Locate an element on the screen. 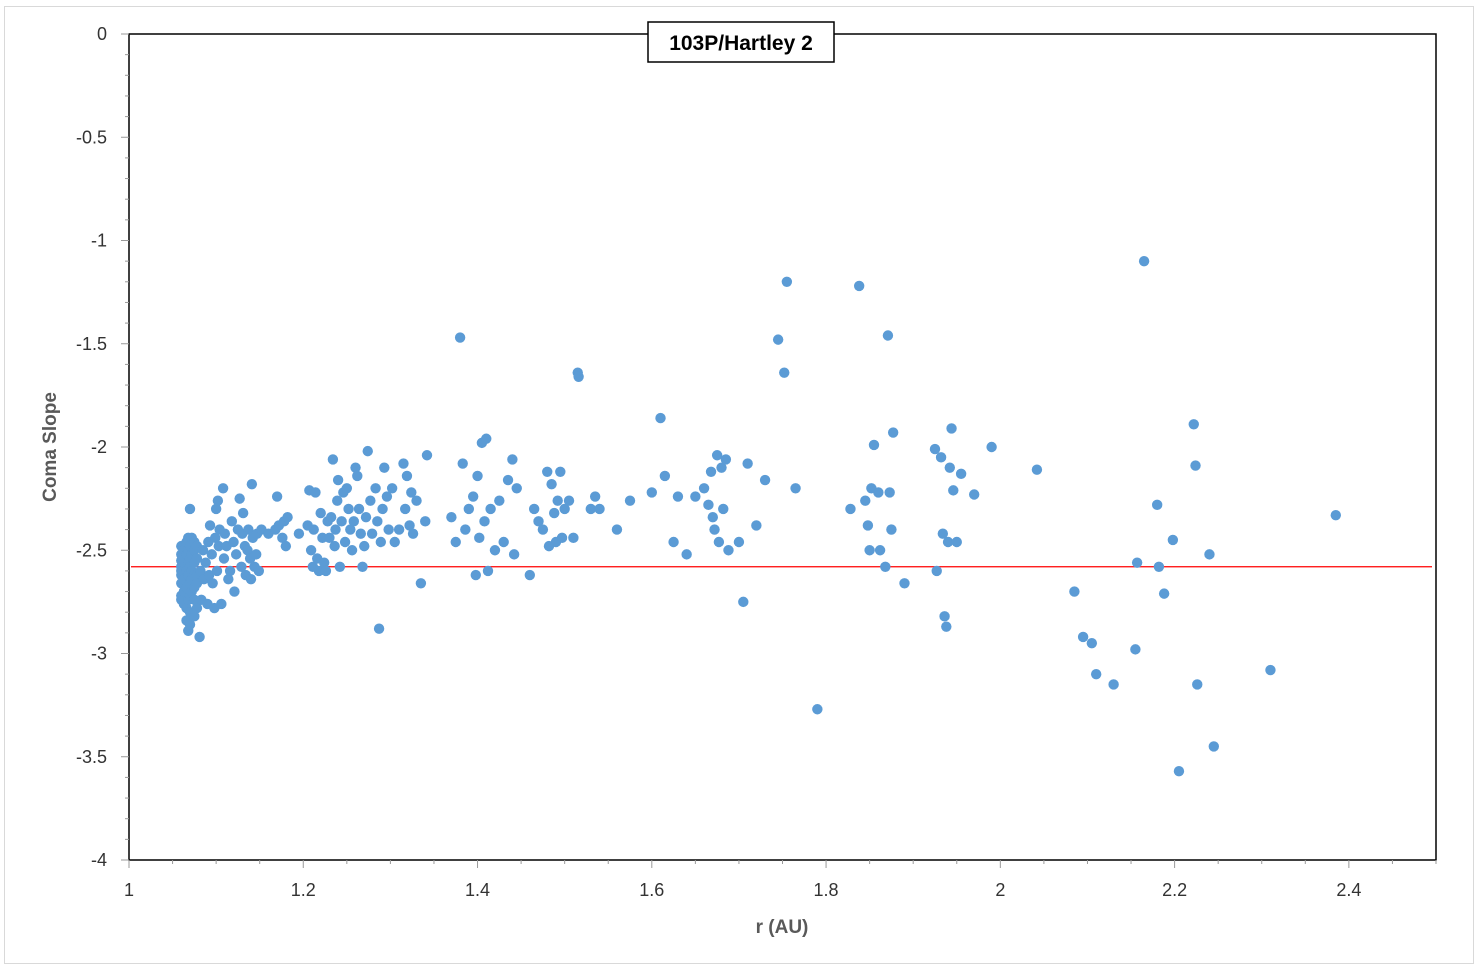  y-tick-label: -2 is located at coordinates (99, 447).